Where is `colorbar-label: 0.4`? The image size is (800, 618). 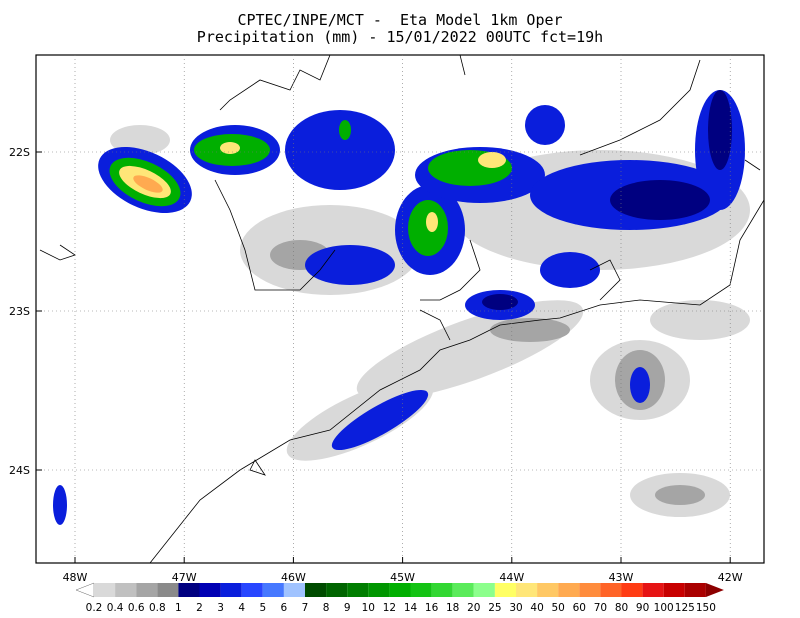 colorbar-label: 0.4 is located at coordinates (115, 608).